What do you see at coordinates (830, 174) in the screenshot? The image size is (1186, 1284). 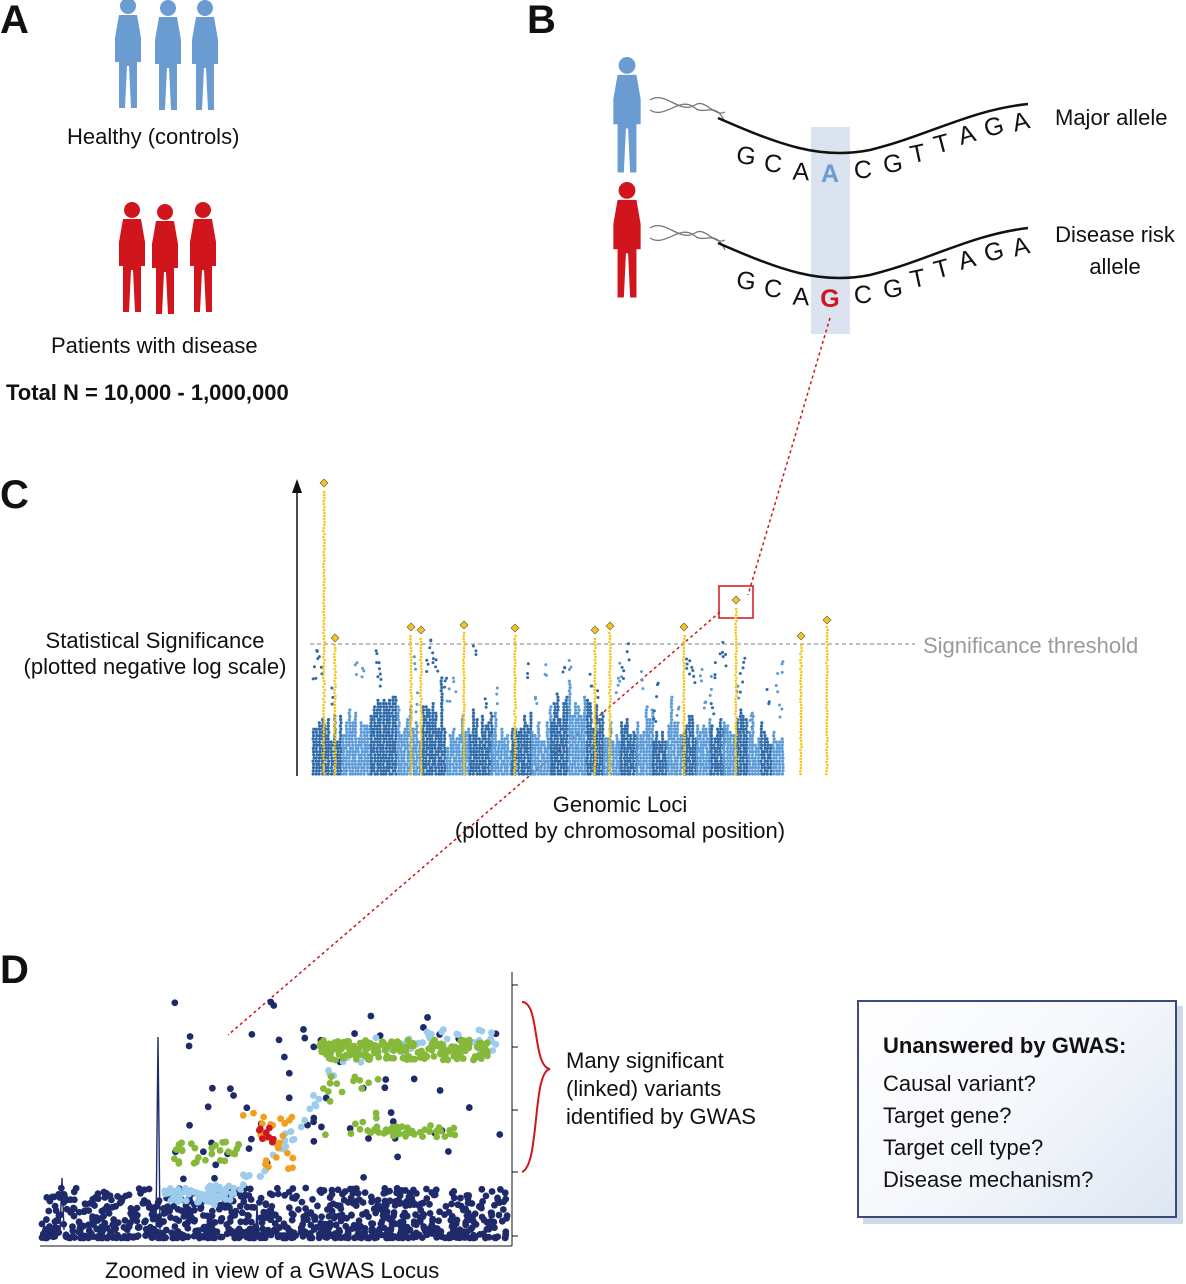 I see `major-seq-letter-3: A` at bounding box center [830, 174].